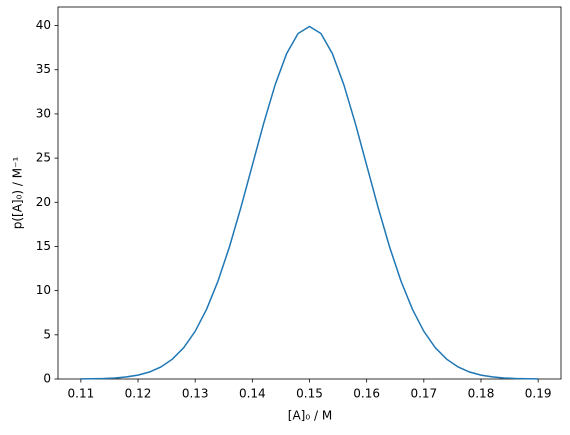  I want to click on y-tick-label: 20, so click(43, 202).